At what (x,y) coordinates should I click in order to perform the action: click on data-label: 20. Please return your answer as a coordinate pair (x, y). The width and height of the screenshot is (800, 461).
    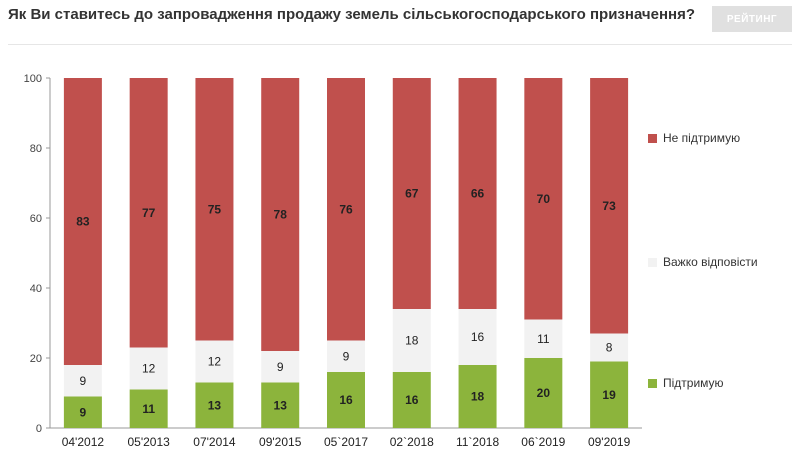
    Looking at the image, I should click on (544, 393).